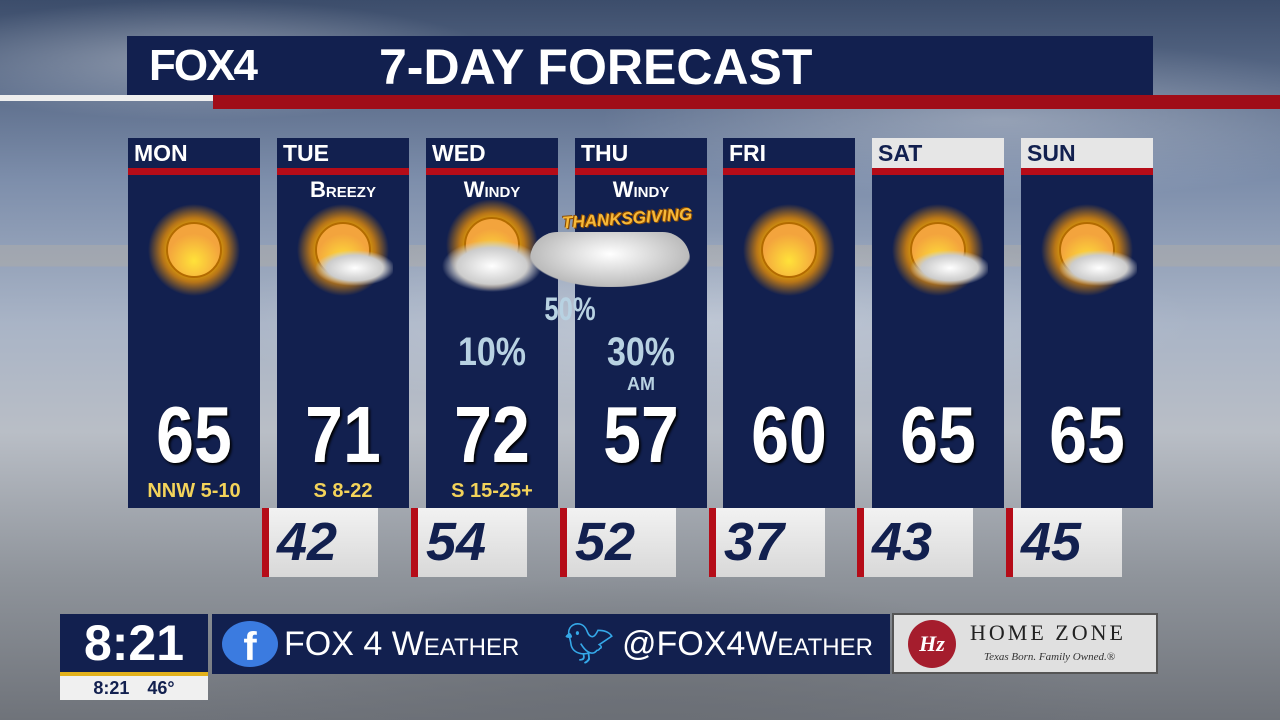  I want to click on twitter-icon: 🐦︎, so click(589, 644).